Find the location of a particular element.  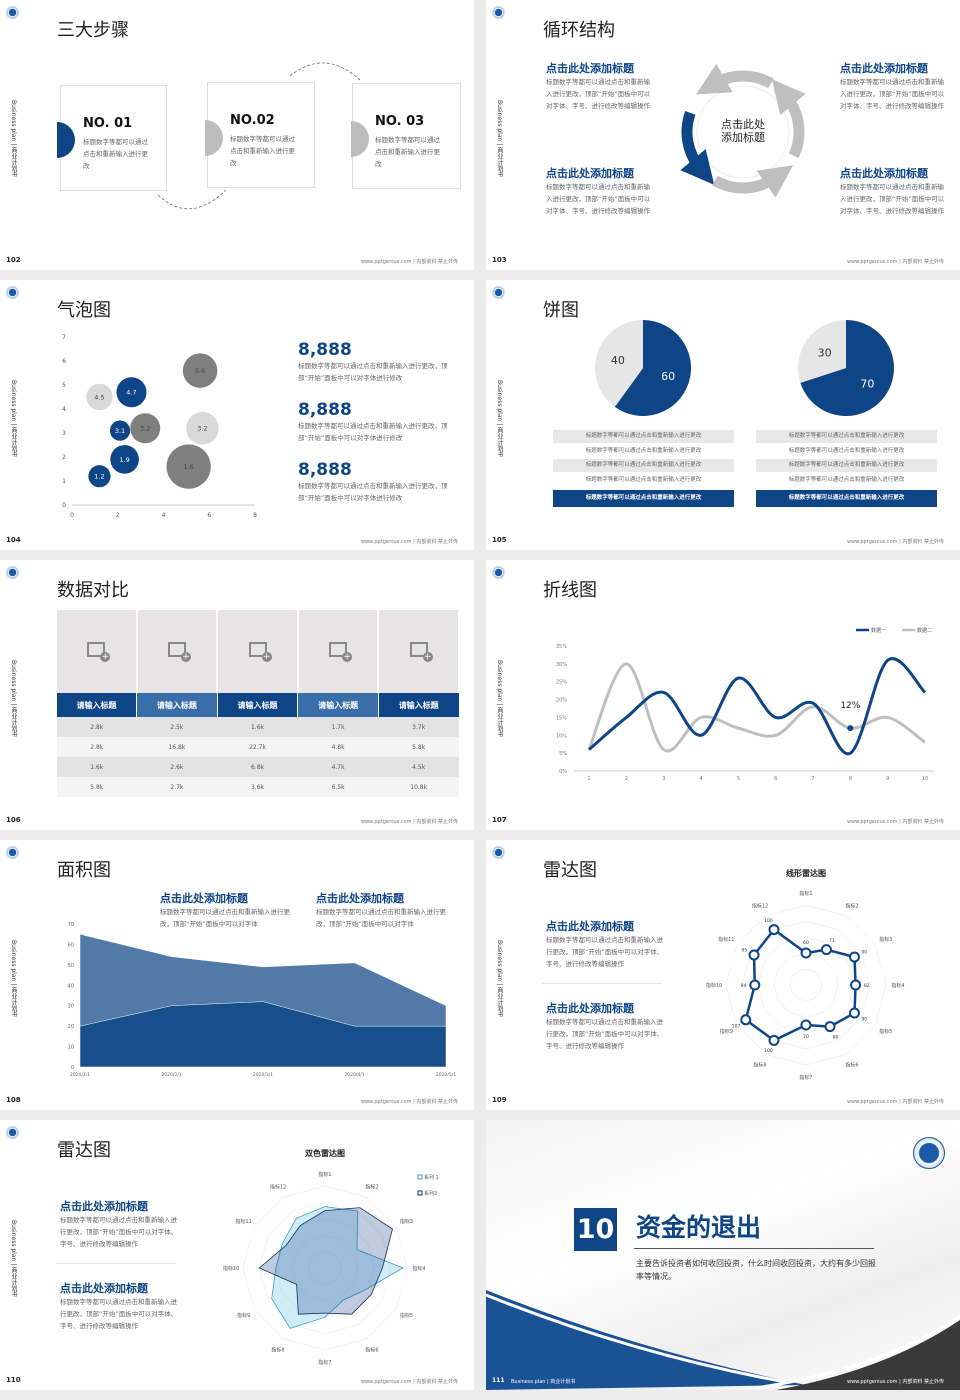

bubble-label: 4.7 is located at coordinates (131, 393).